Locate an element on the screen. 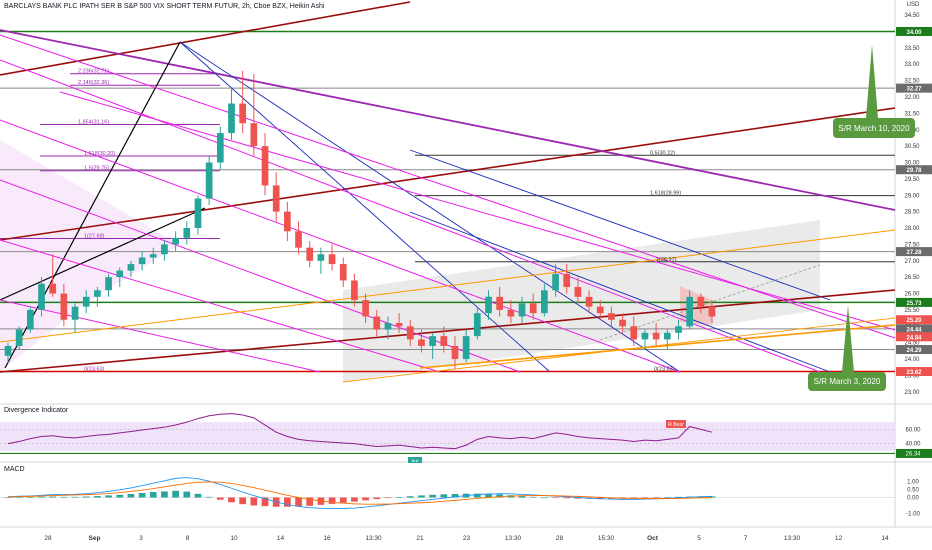  time-tick-label: 28 is located at coordinates (48, 538).